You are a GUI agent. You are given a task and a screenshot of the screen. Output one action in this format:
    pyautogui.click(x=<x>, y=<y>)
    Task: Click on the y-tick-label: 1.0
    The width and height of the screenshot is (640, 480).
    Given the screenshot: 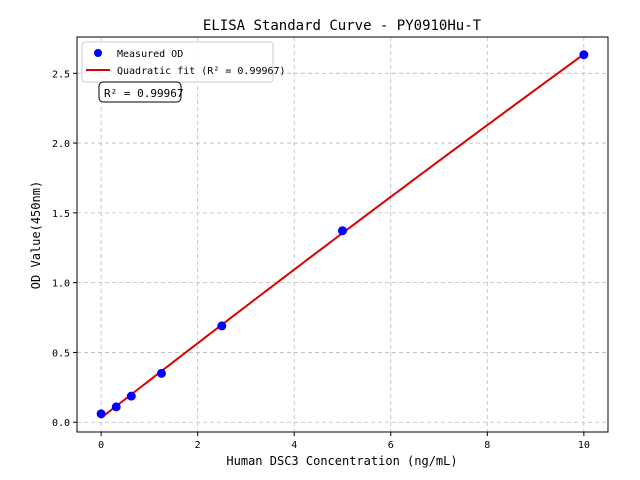 What is the action you would take?
    pyautogui.click(x=61, y=284)
    